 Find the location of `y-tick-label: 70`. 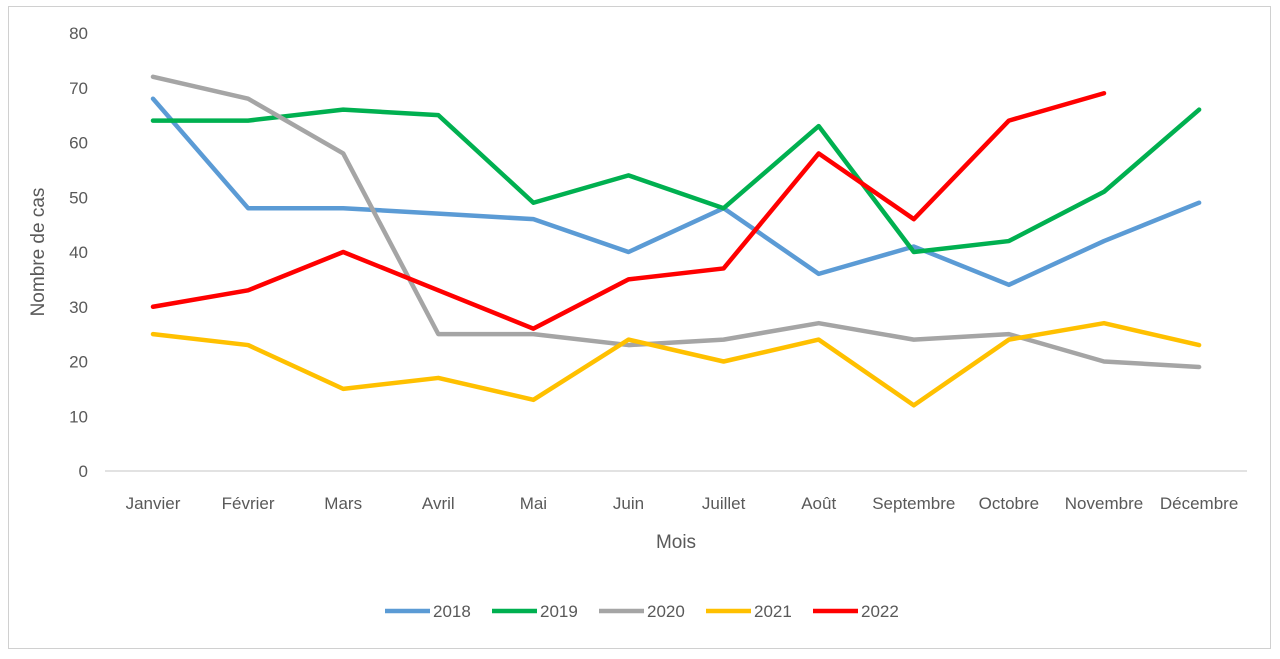

y-tick-label: 70 is located at coordinates (78, 88).